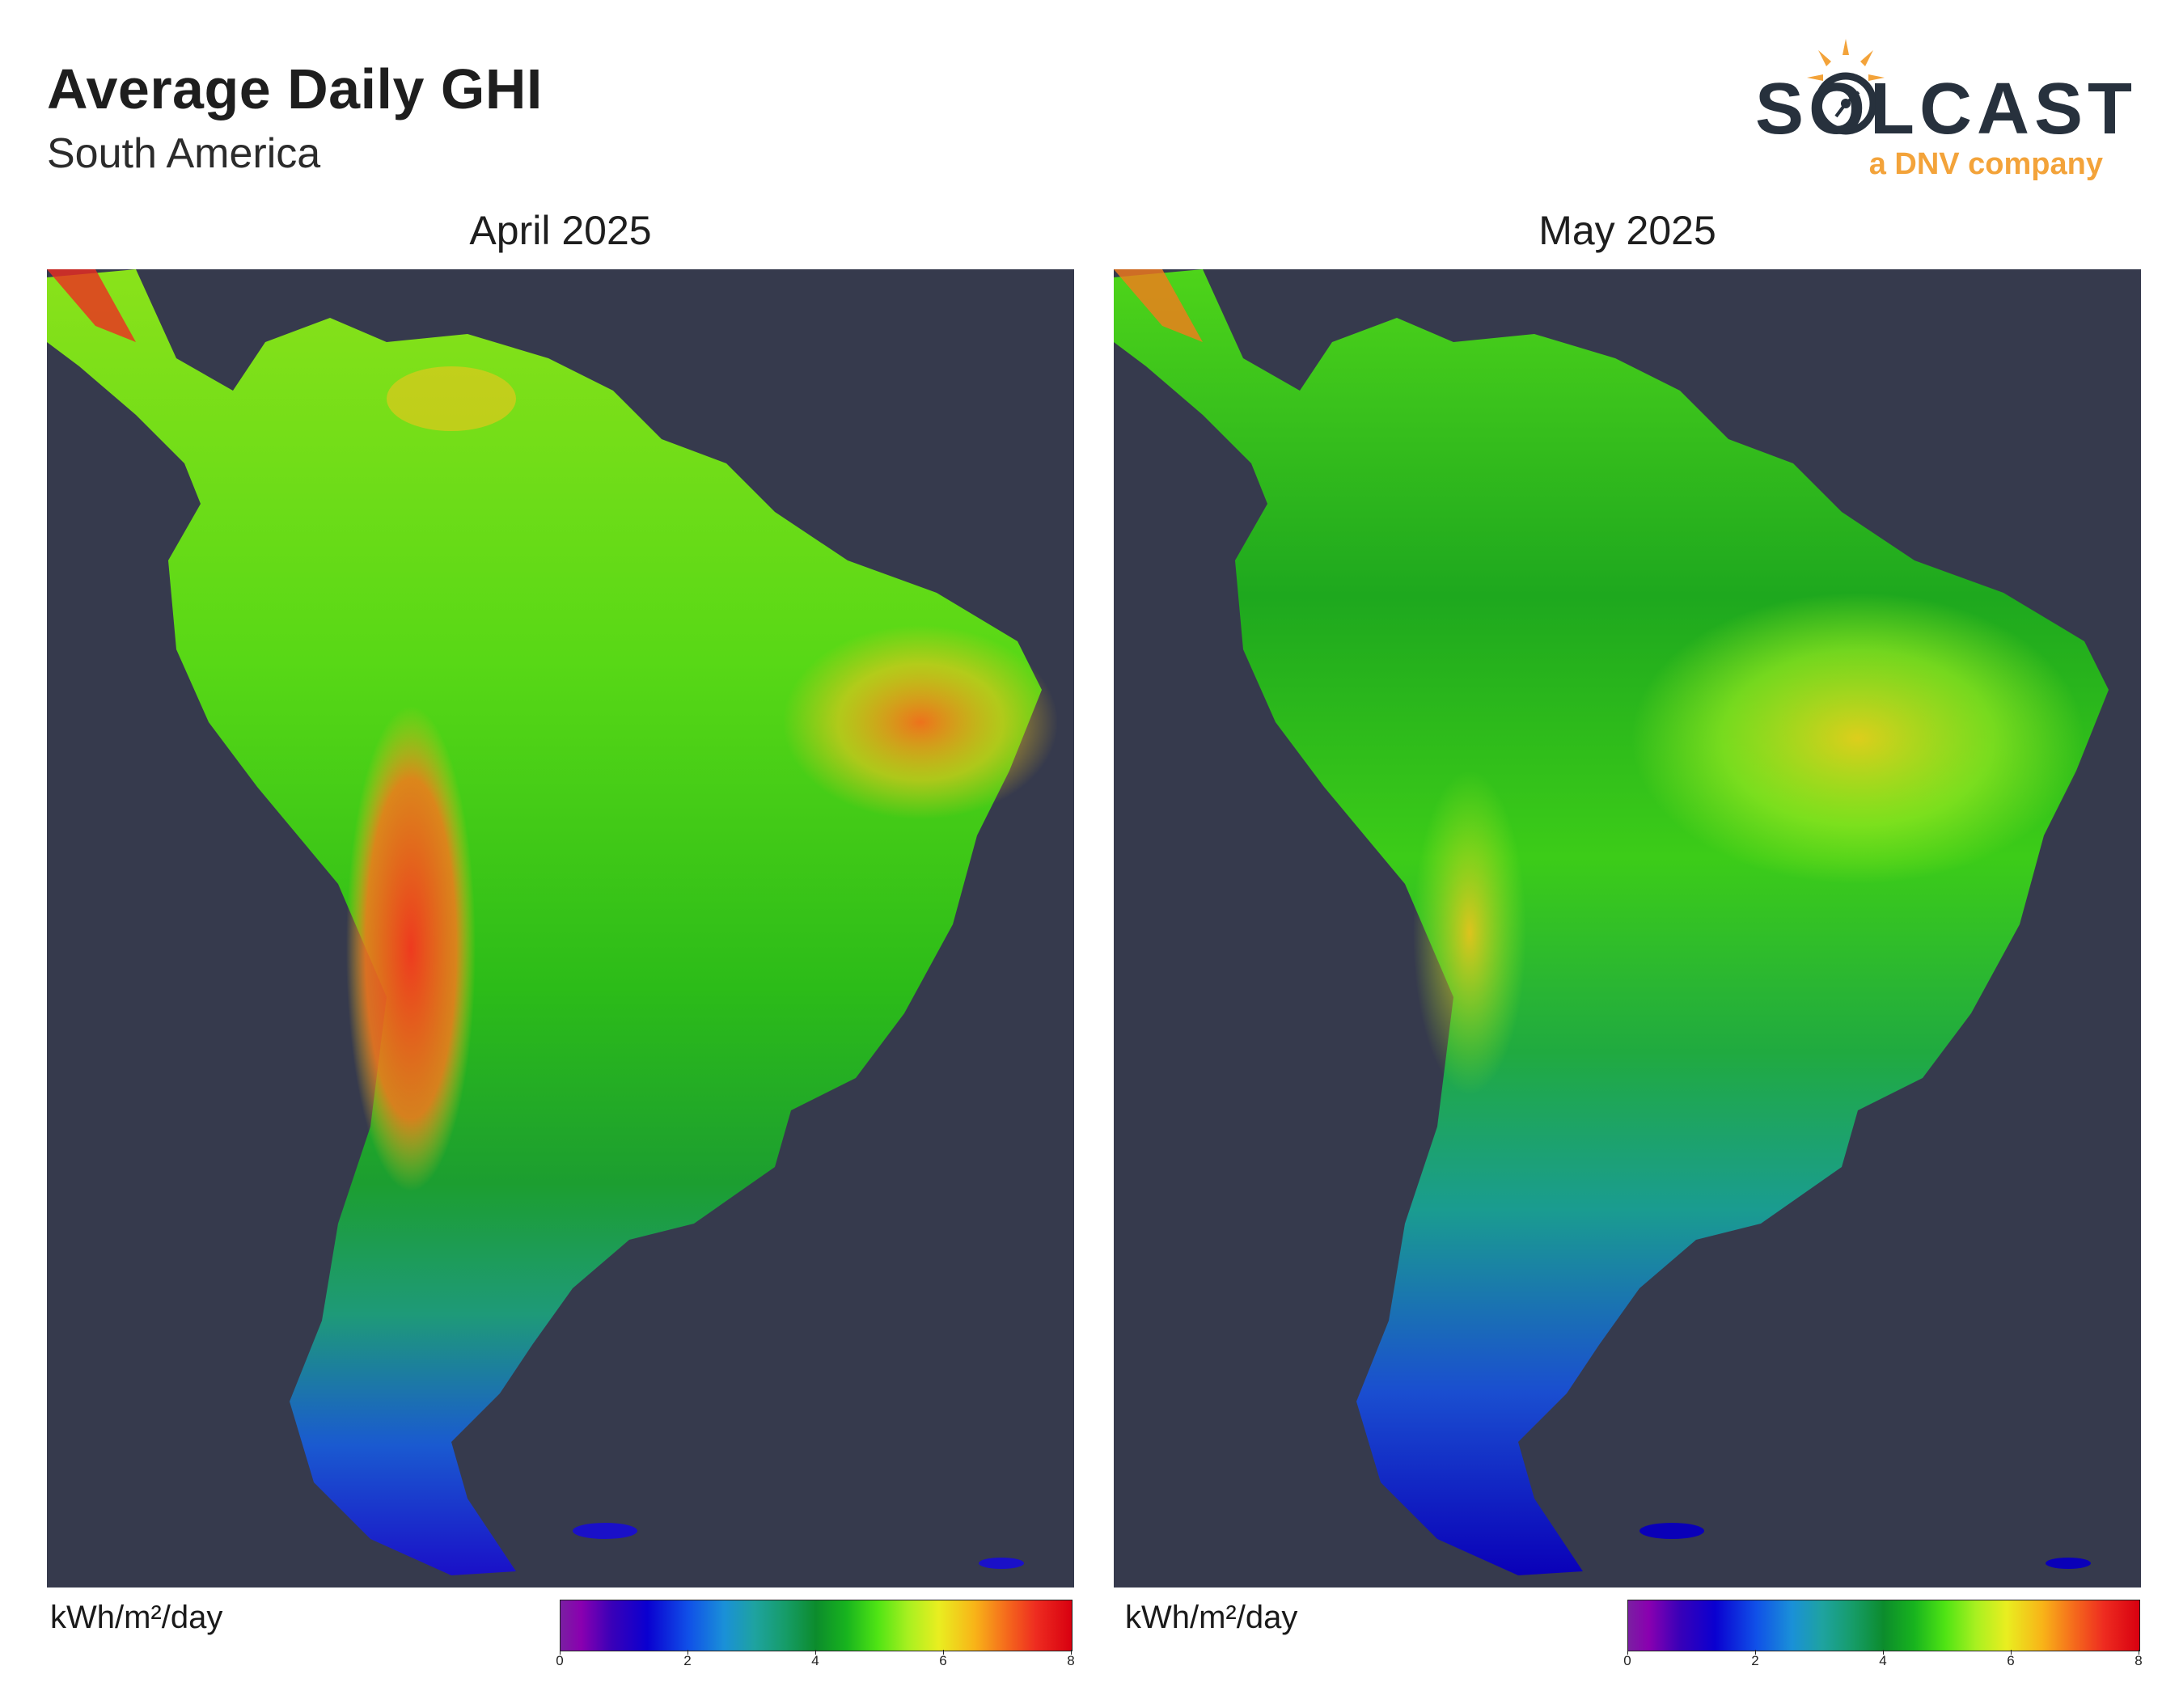  Describe the element at coordinates (136, 1617) in the screenshot. I see `colorbar-unit-april: kWh/m²/day` at that location.